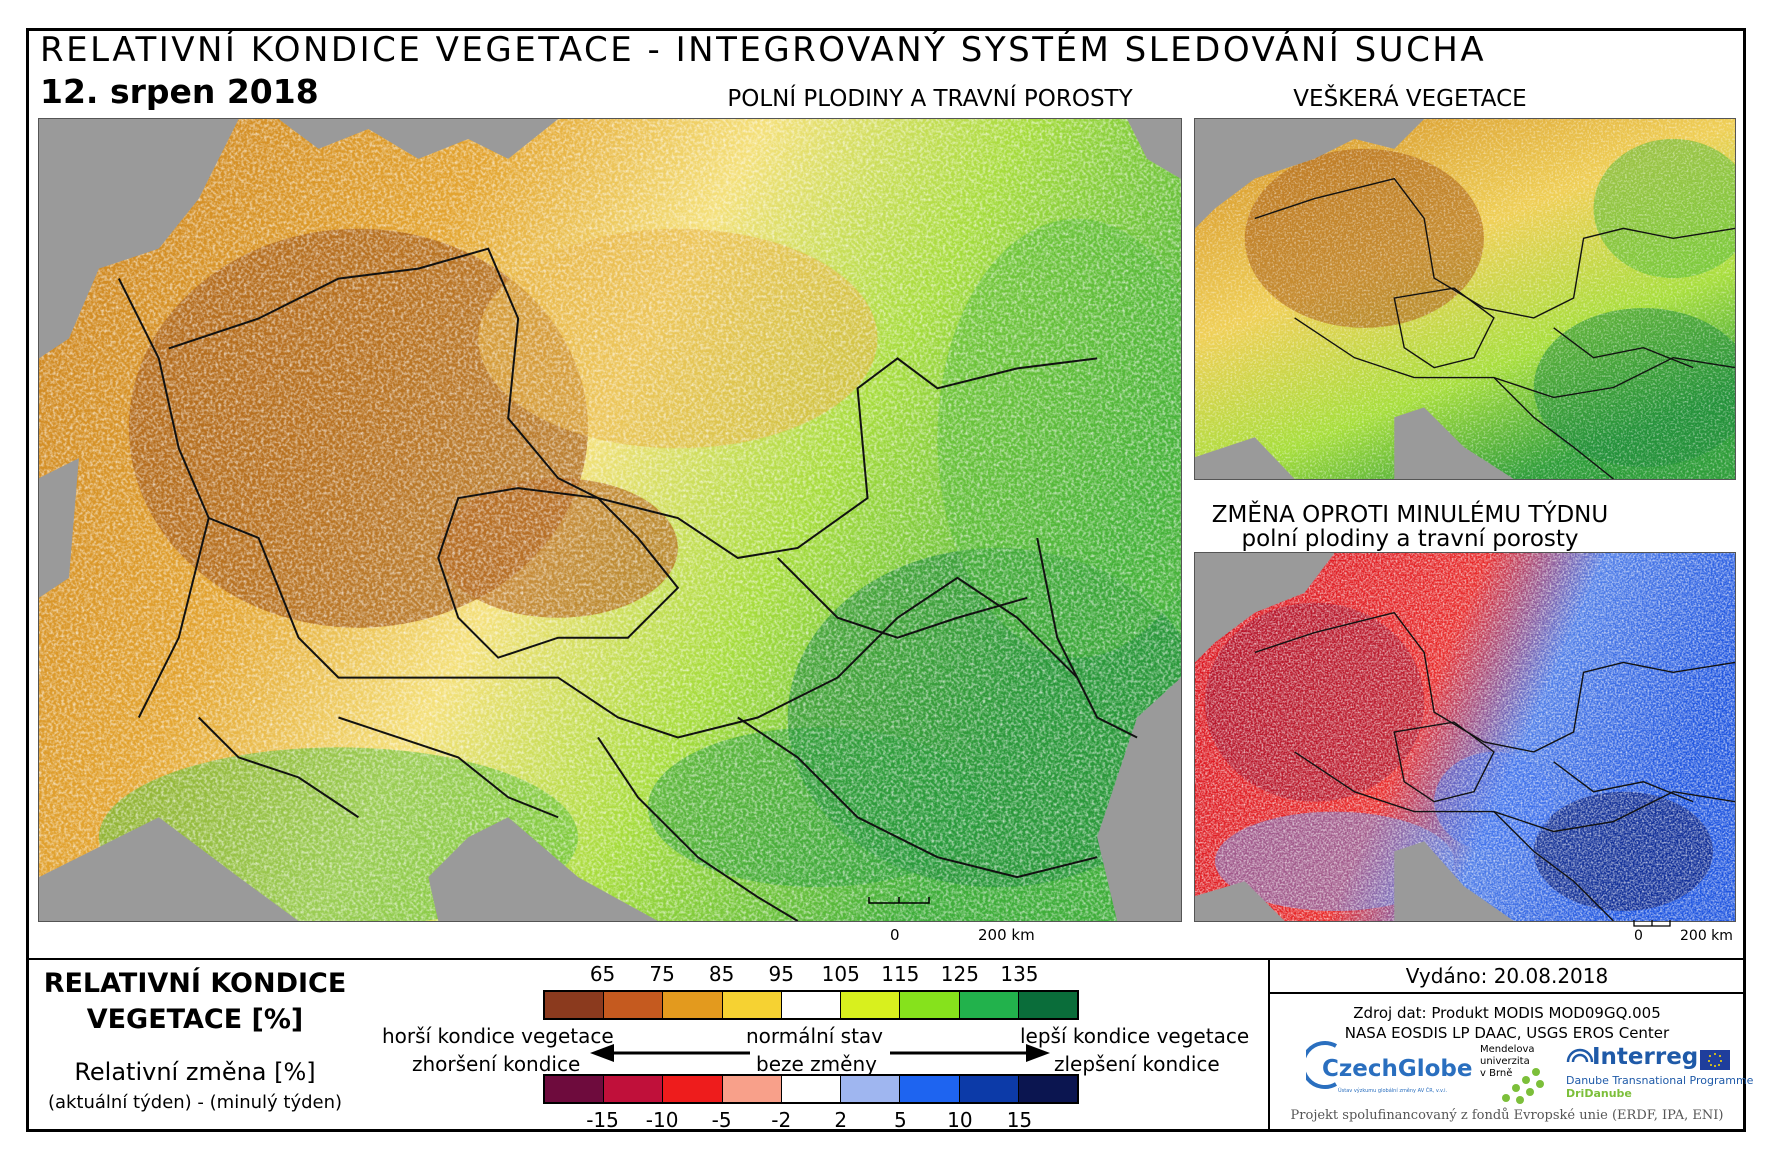  Describe the element at coordinates (979, 904) in the screenshot. I see `main-scale-bar` at that location.